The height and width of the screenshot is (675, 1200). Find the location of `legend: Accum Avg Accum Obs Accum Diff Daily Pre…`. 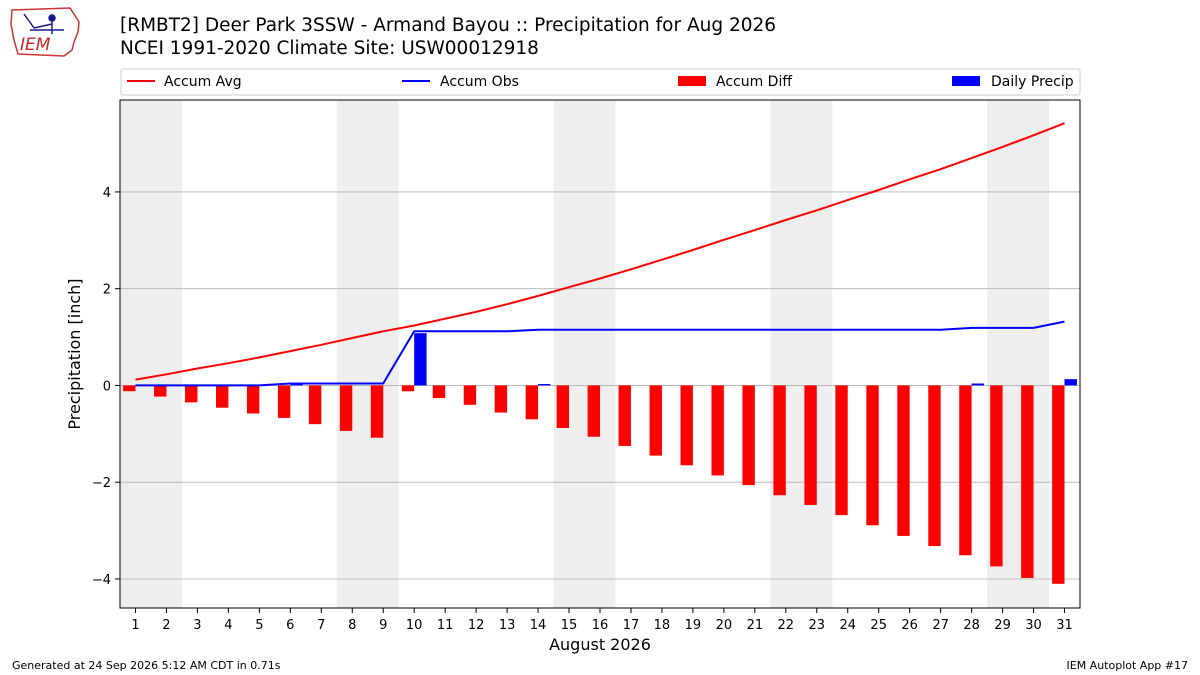

legend: Accum Avg Accum Obs Accum Diff Daily Pre… is located at coordinates (600, 82).